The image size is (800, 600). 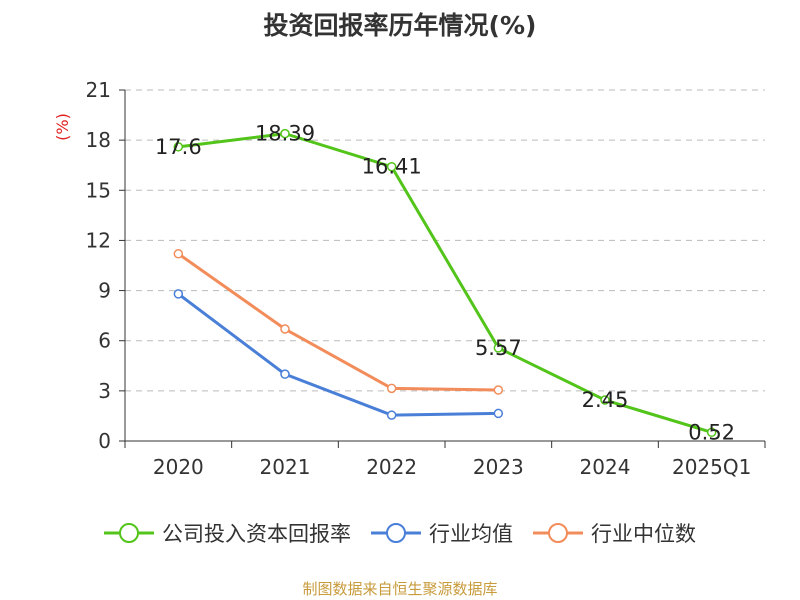 I want to click on y-tick-label: 6, so click(x=104, y=341).